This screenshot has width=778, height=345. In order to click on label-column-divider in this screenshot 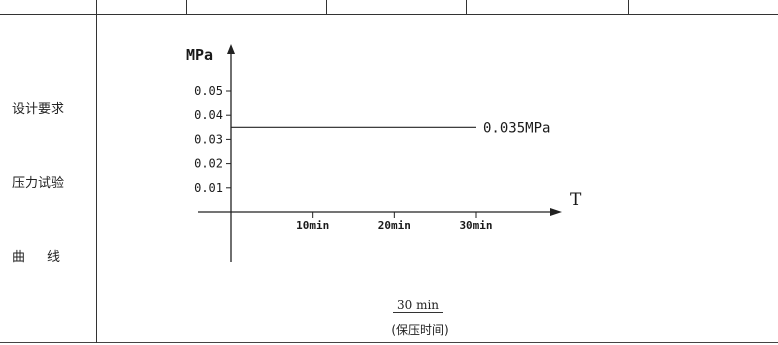, I will do `click(96, 171)`.